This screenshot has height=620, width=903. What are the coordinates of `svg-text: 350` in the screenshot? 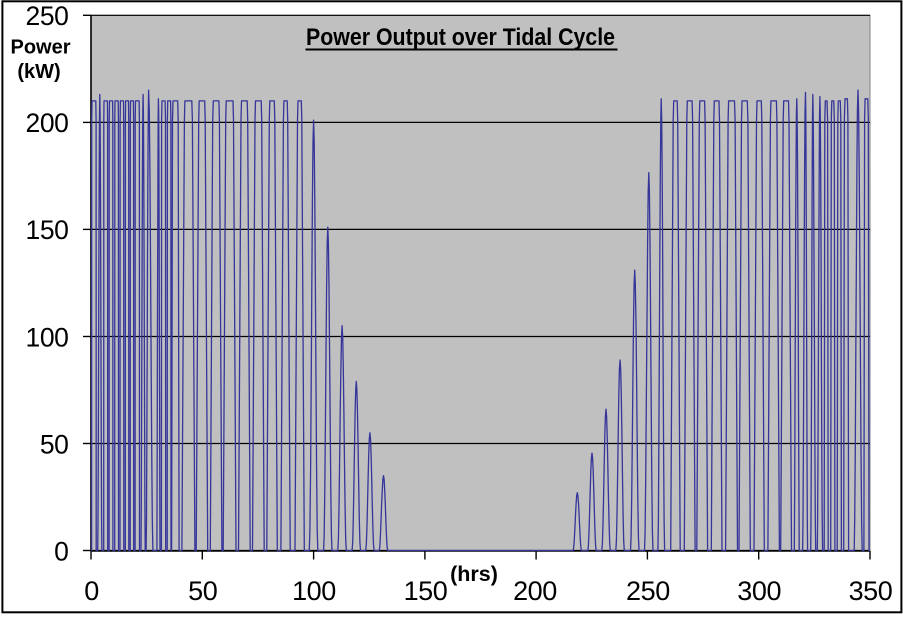 It's located at (871, 591).